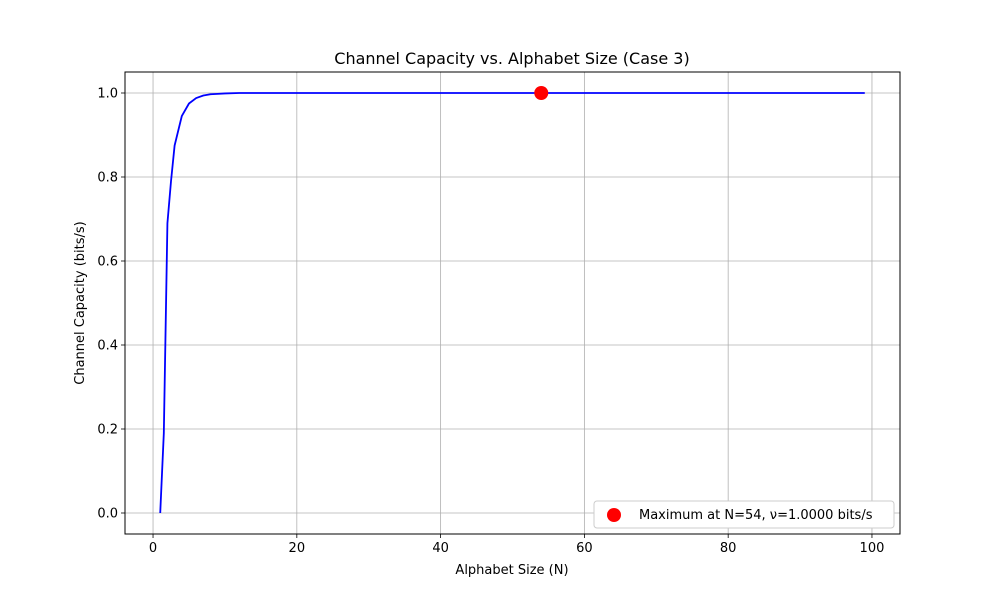 The image size is (1000, 600). What do you see at coordinates (111, 304) in the screenshot?
I see `y-axis-ticks: 0.0 0.2 0.4 0.6 0.8 1.0` at bounding box center [111, 304].